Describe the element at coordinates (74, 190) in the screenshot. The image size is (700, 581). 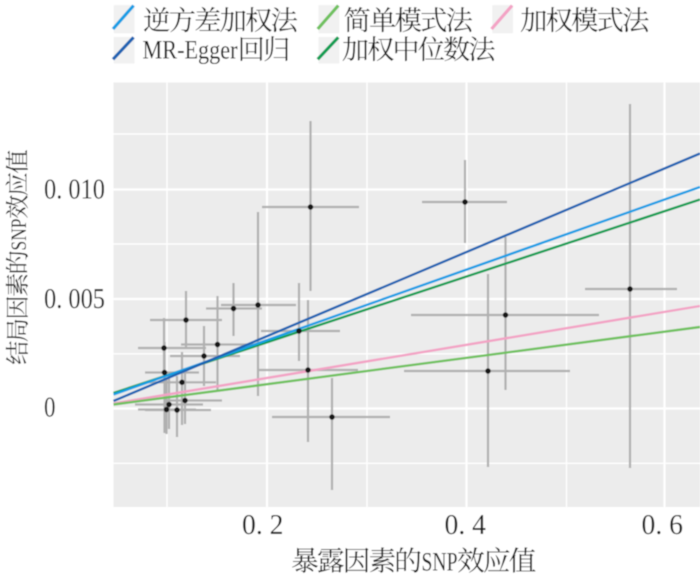
I see `svg-text: 0. 010` at that location.